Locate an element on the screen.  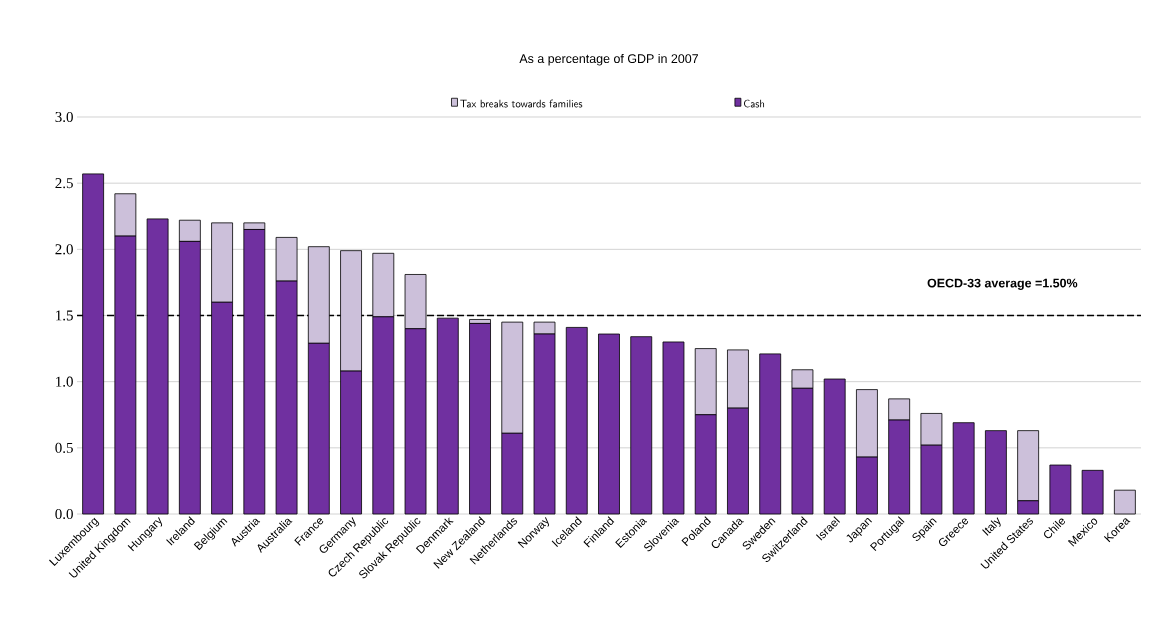
legend-label: Cash is located at coordinates (754, 103).